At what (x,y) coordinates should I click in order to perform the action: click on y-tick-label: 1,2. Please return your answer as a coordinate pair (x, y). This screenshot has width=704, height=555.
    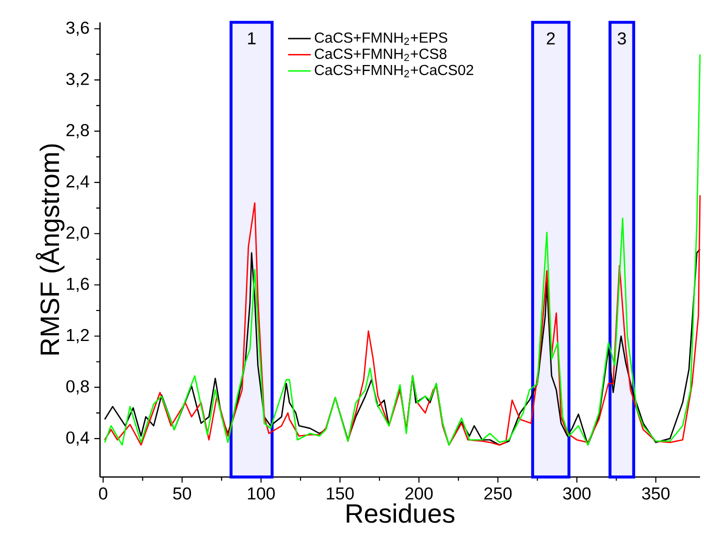
    Looking at the image, I should click on (77, 336).